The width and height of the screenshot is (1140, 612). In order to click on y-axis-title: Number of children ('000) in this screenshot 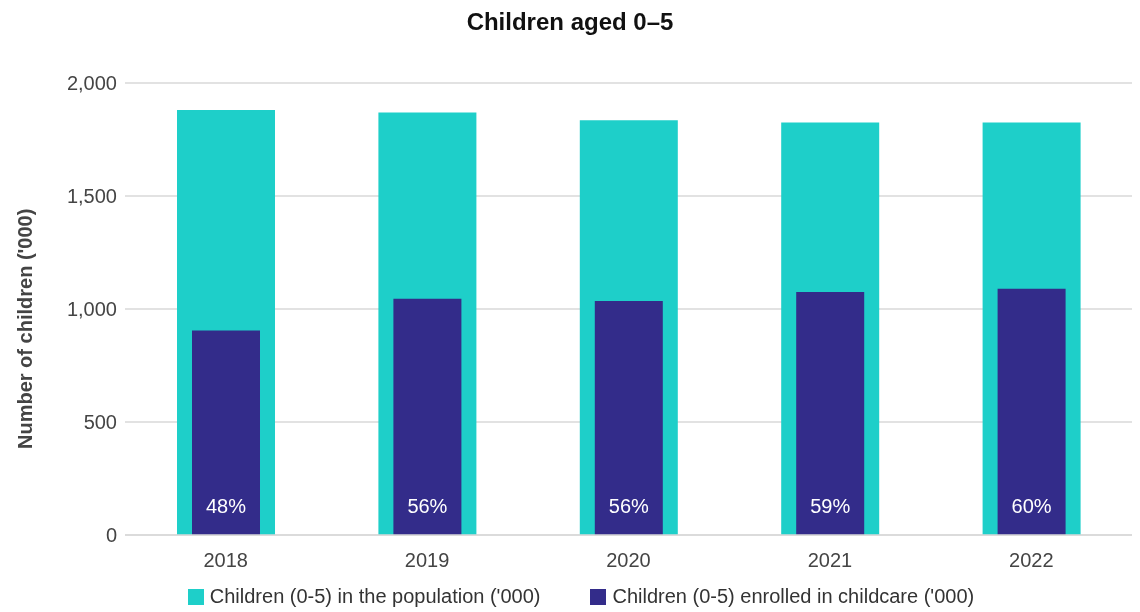, I will do `click(25, 328)`.